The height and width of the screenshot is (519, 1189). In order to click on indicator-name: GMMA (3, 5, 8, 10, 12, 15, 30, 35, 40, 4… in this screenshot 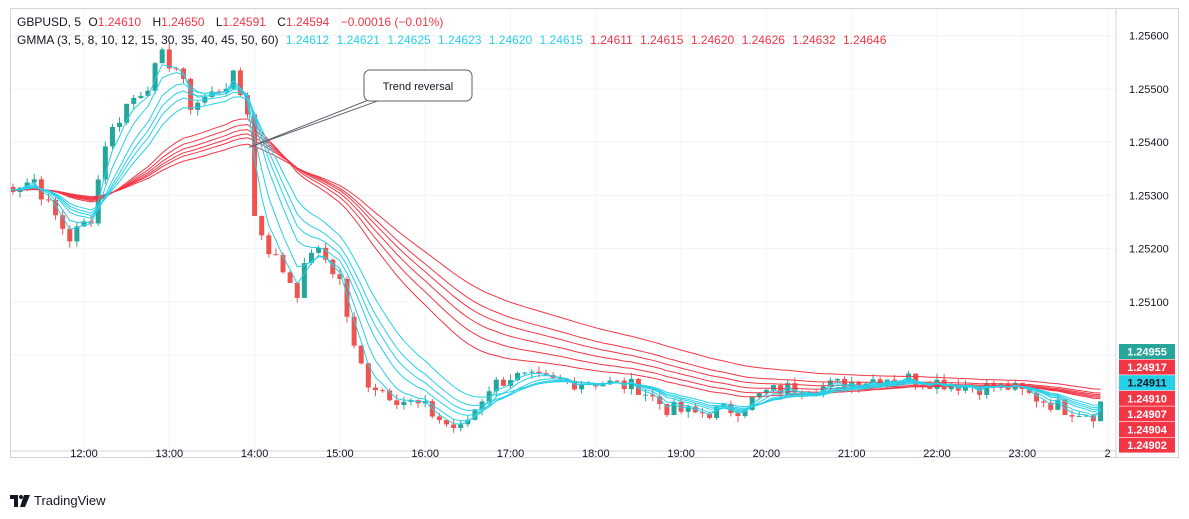, I will do `click(148, 40)`.